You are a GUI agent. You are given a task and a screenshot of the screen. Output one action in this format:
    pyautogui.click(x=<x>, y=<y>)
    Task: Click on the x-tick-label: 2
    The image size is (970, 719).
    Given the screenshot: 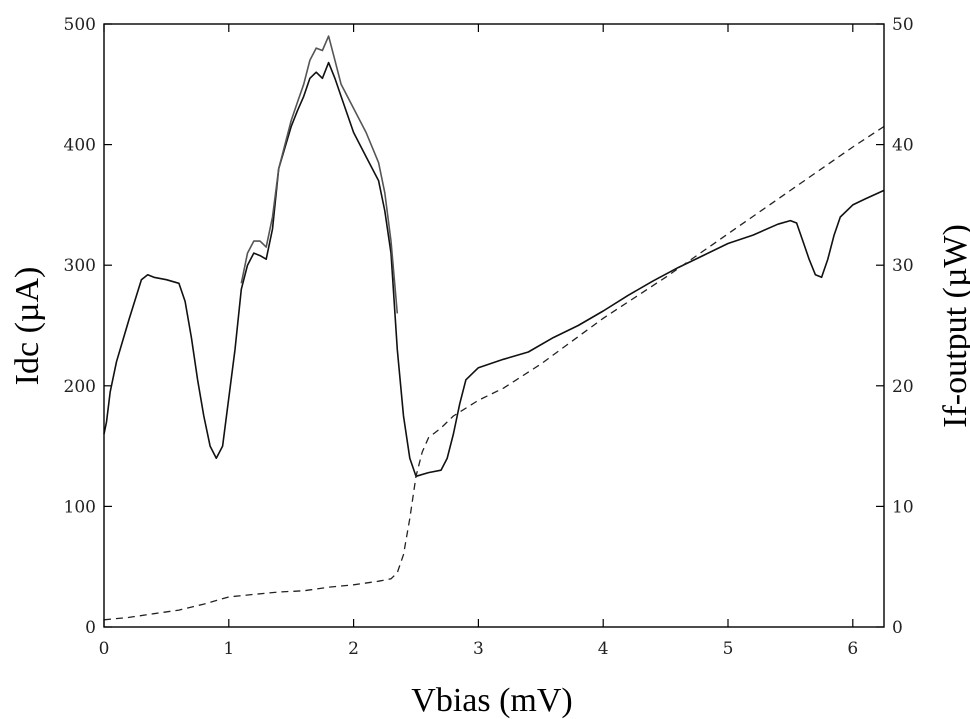 What is the action you would take?
    pyautogui.click(x=353, y=649)
    